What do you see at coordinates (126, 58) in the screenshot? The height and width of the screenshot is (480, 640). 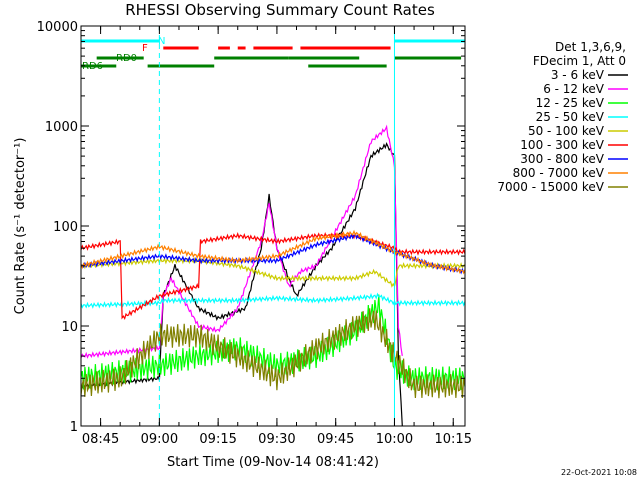 I see `flag-label-rd0: RD0` at bounding box center [126, 58].